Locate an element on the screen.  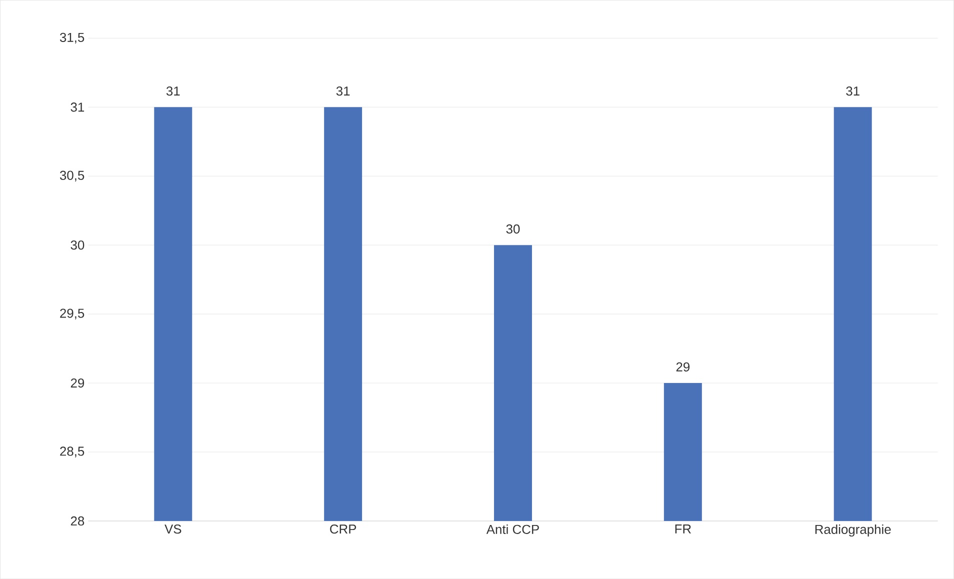
y-tick-label: 29,5 is located at coordinates (72, 314).